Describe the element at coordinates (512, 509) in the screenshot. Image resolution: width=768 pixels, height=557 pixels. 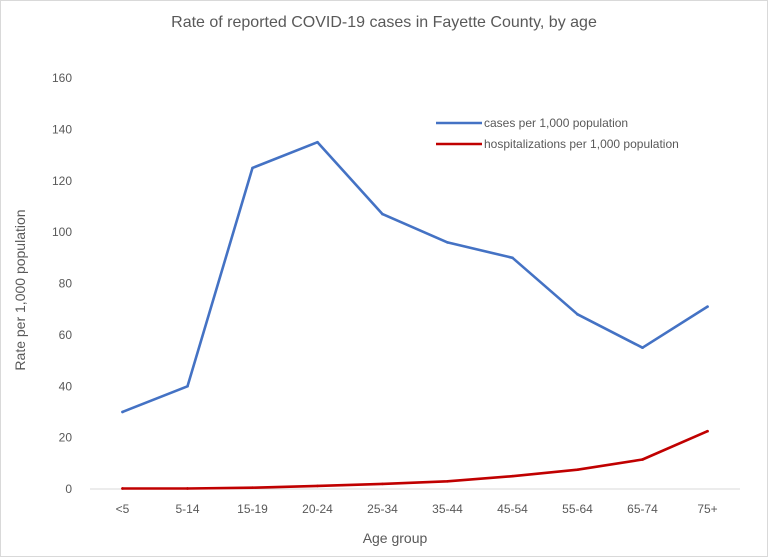
I see `x-tick-label: 45-54` at that location.